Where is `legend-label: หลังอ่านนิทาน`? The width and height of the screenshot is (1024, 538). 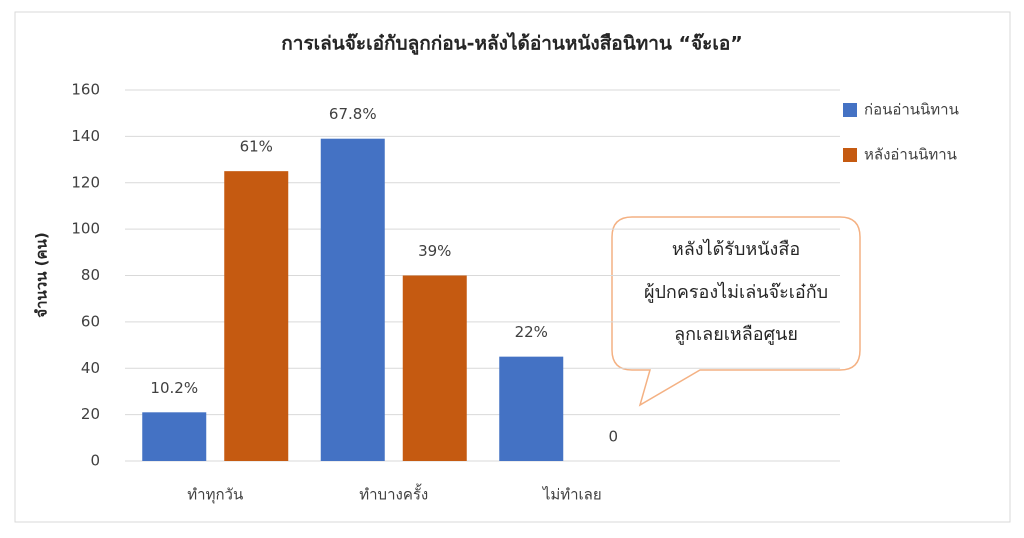
legend-label: หลังอ่านนิทาน is located at coordinates (910, 155).